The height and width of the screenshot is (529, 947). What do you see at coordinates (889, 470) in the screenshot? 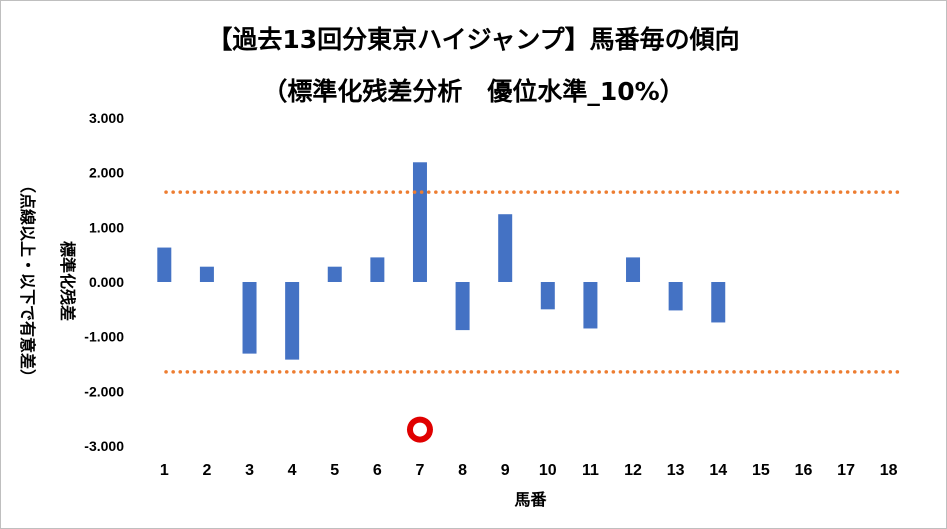
I see `x-tick-label: 18` at bounding box center [889, 470].